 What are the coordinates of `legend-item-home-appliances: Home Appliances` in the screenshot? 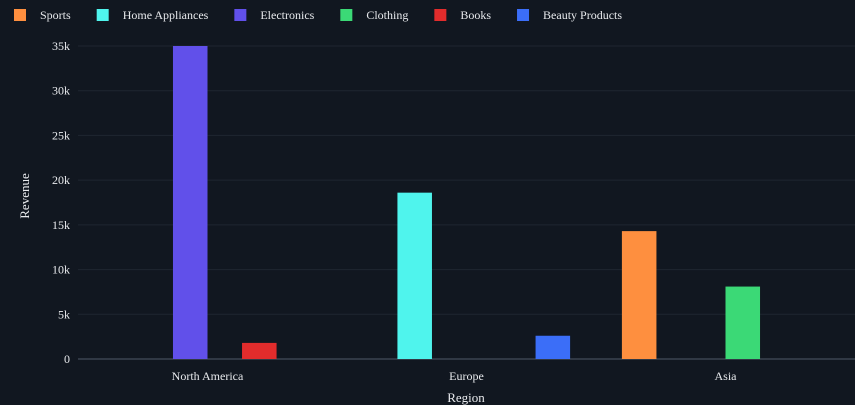 It's located at (152, 15).